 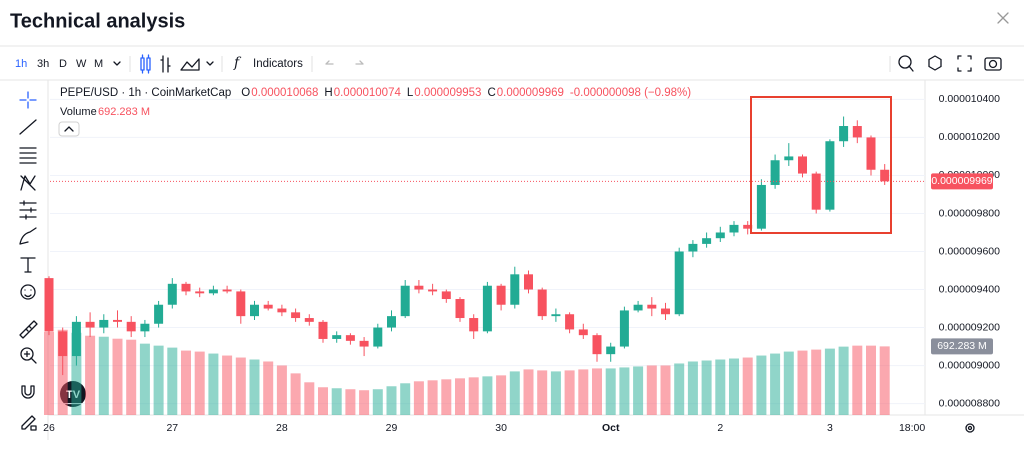 What do you see at coordinates (993, 64) in the screenshot?
I see `screenshot-button` at bounding box center [993, 64].